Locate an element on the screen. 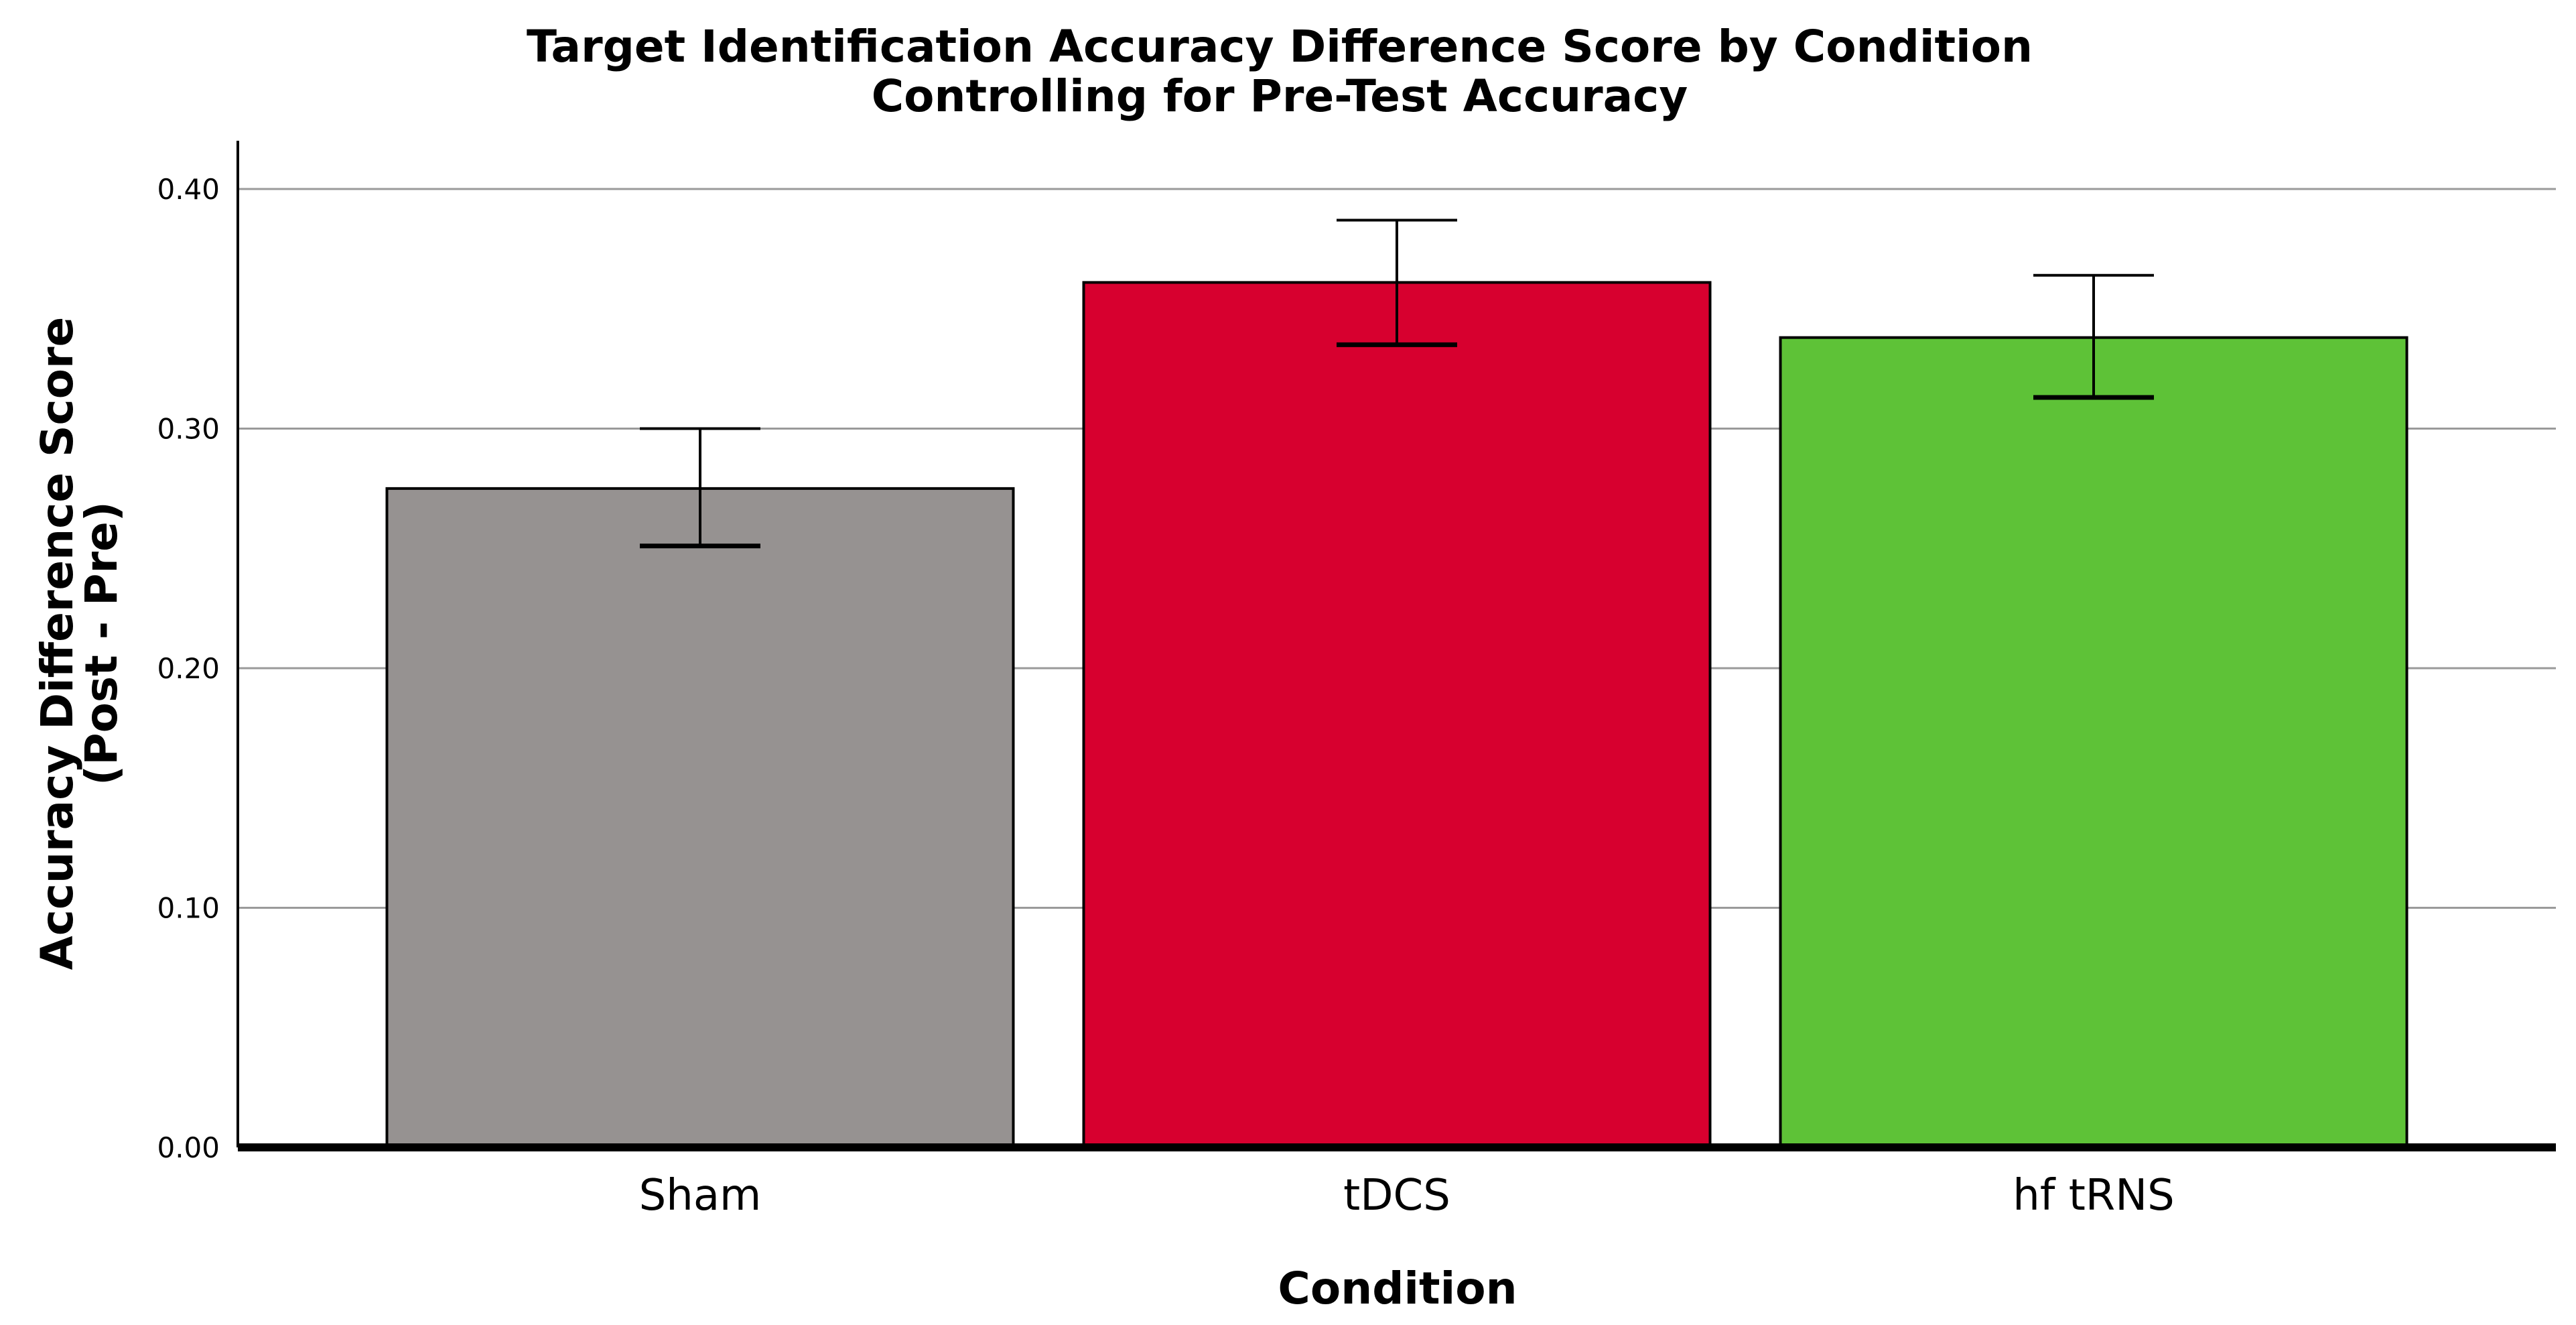  y-tick-label-3: 0.30 is located at coordinates (189, 430).